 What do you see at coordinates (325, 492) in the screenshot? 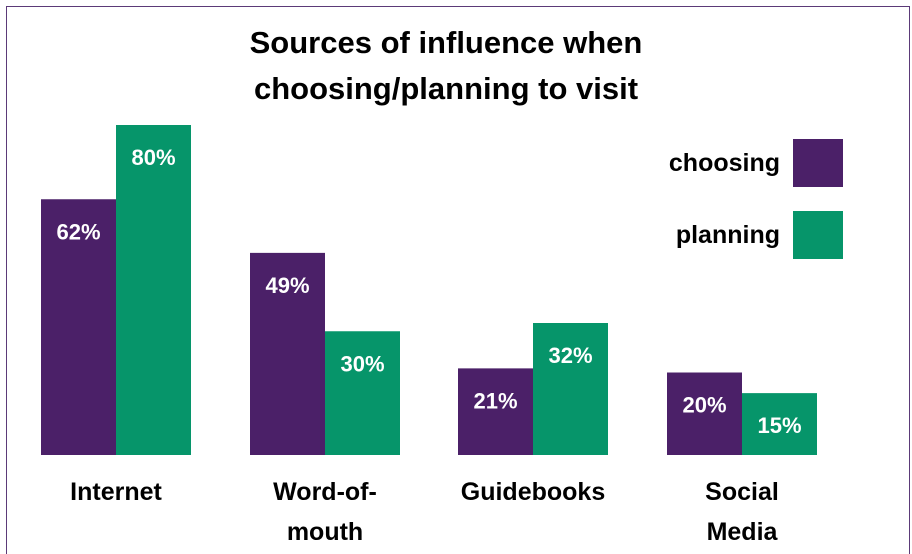
I see `category-label-2-line-1: Word-of-` at bounding box center [325, 492].